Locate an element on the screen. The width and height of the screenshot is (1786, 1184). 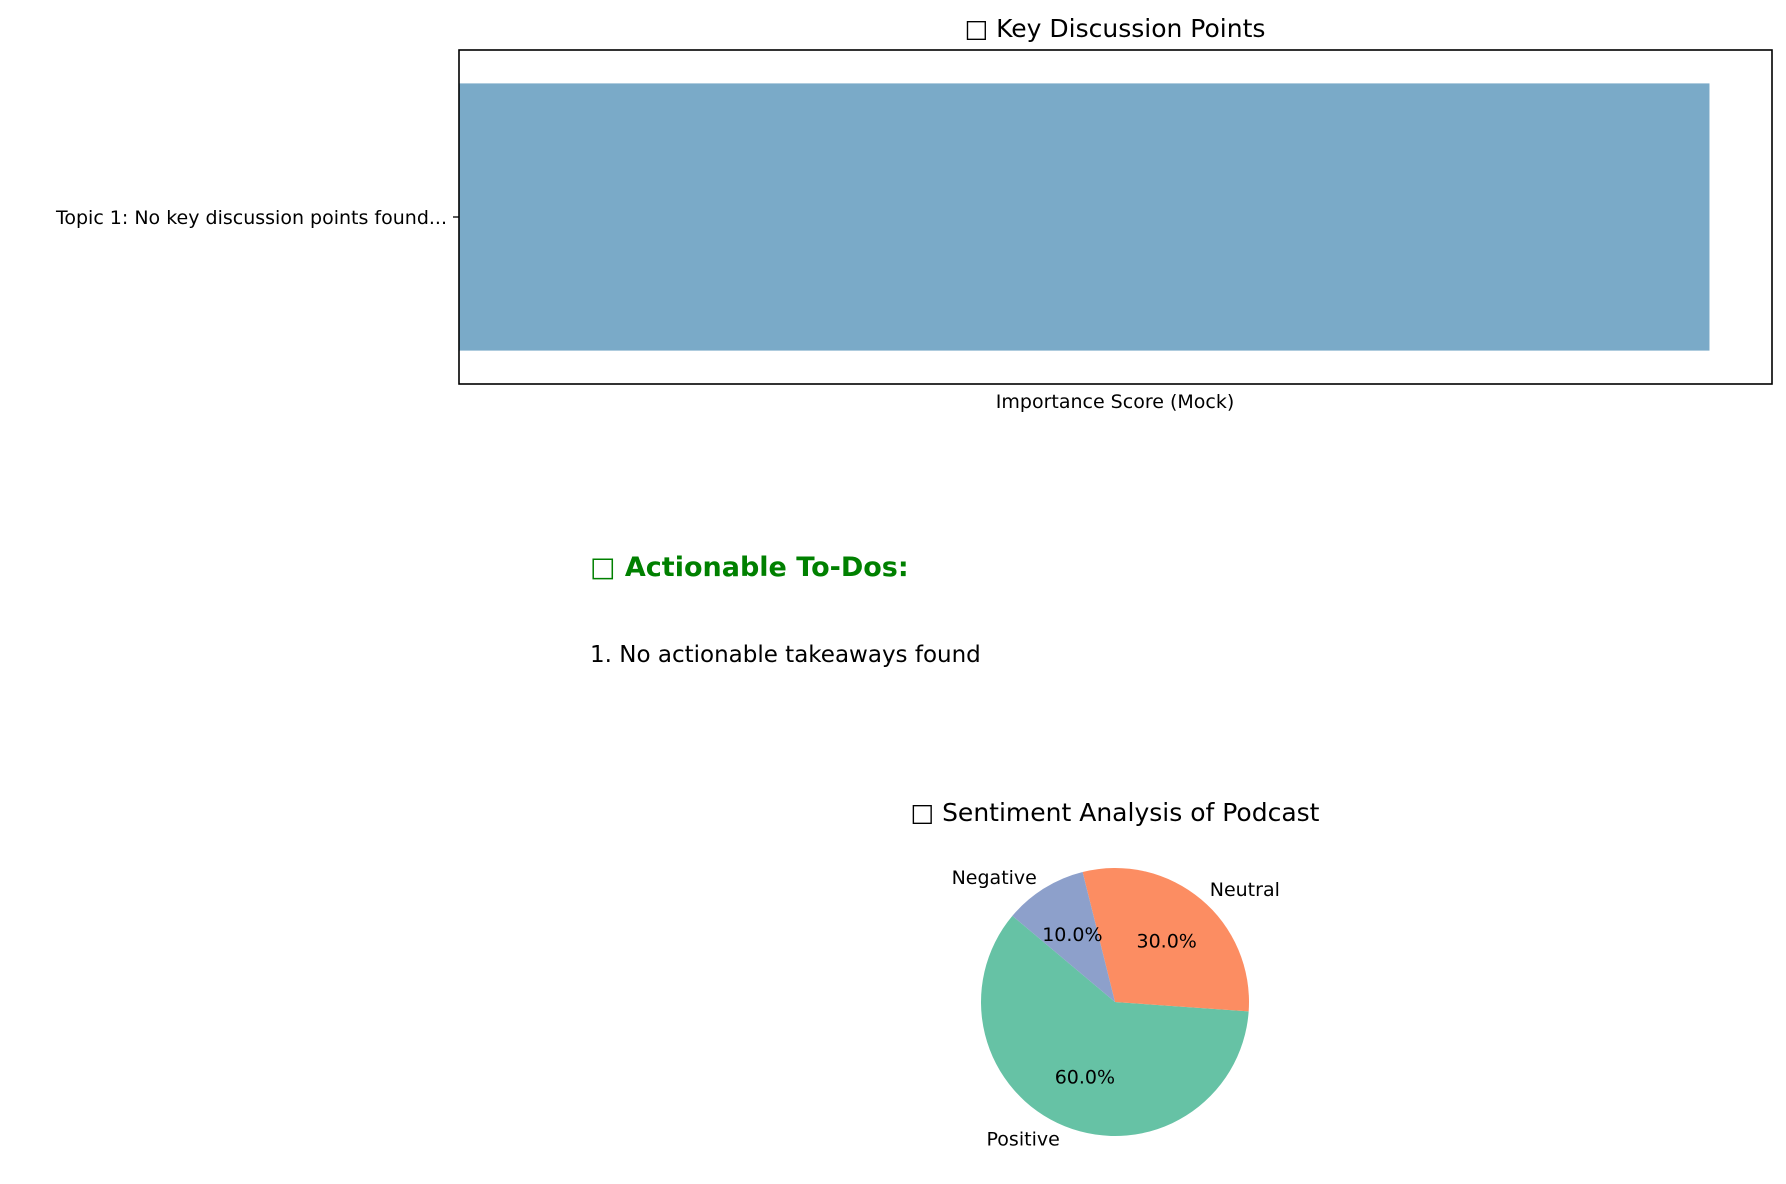
pie-slice-neutral is located at coordinates (1165, 939).